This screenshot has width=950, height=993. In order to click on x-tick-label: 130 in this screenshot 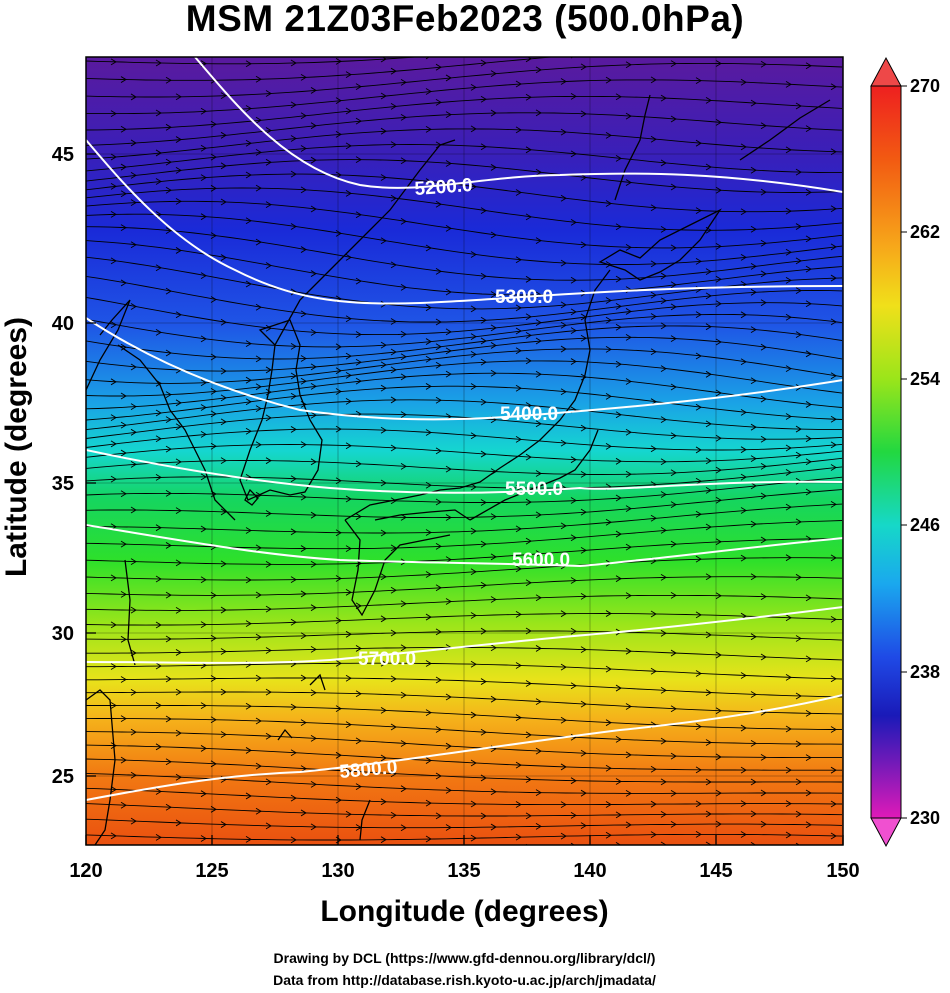, I will do `click(337, 871)`.